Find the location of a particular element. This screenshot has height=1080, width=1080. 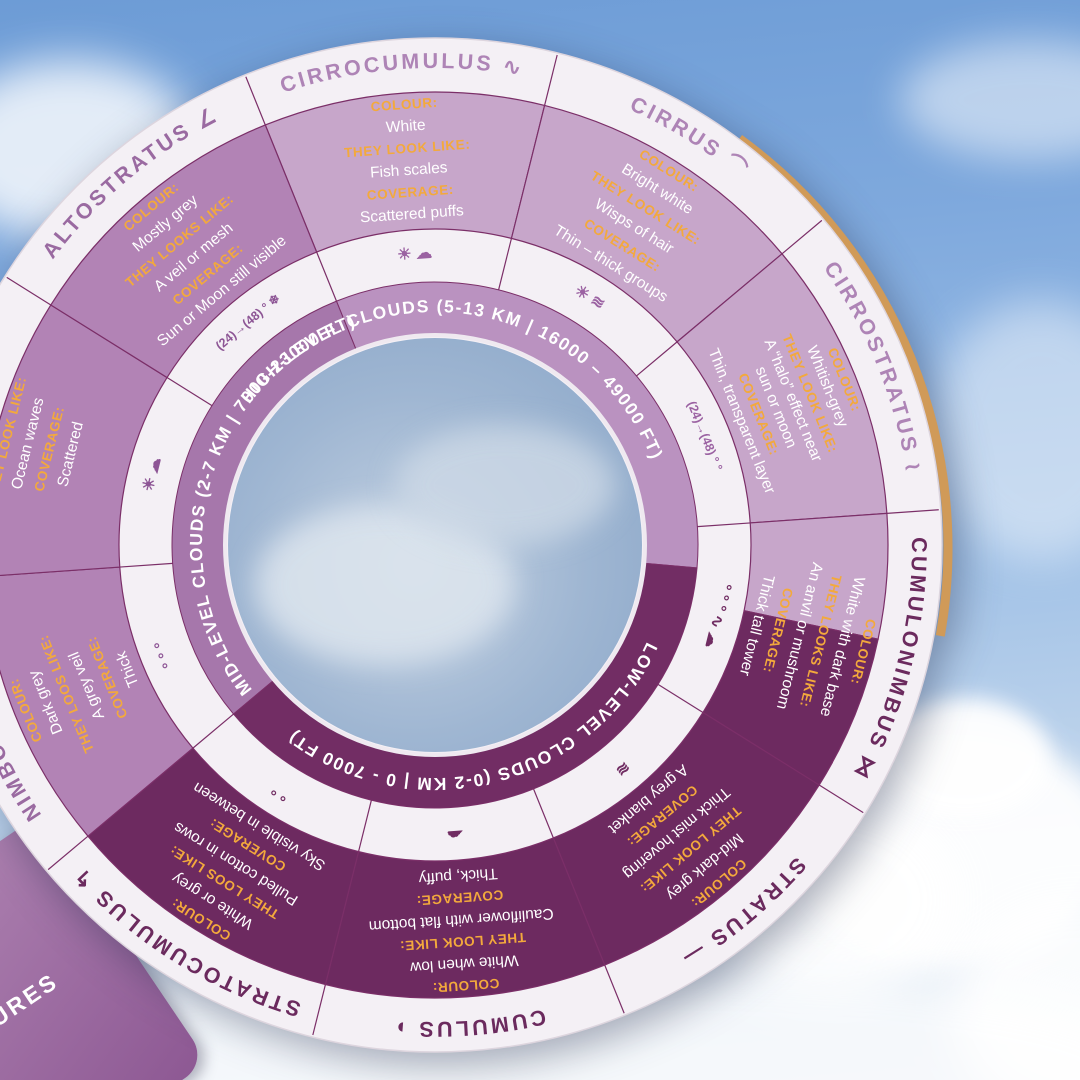

droplets-icon: ° ° is located at coordinates (281, 792).